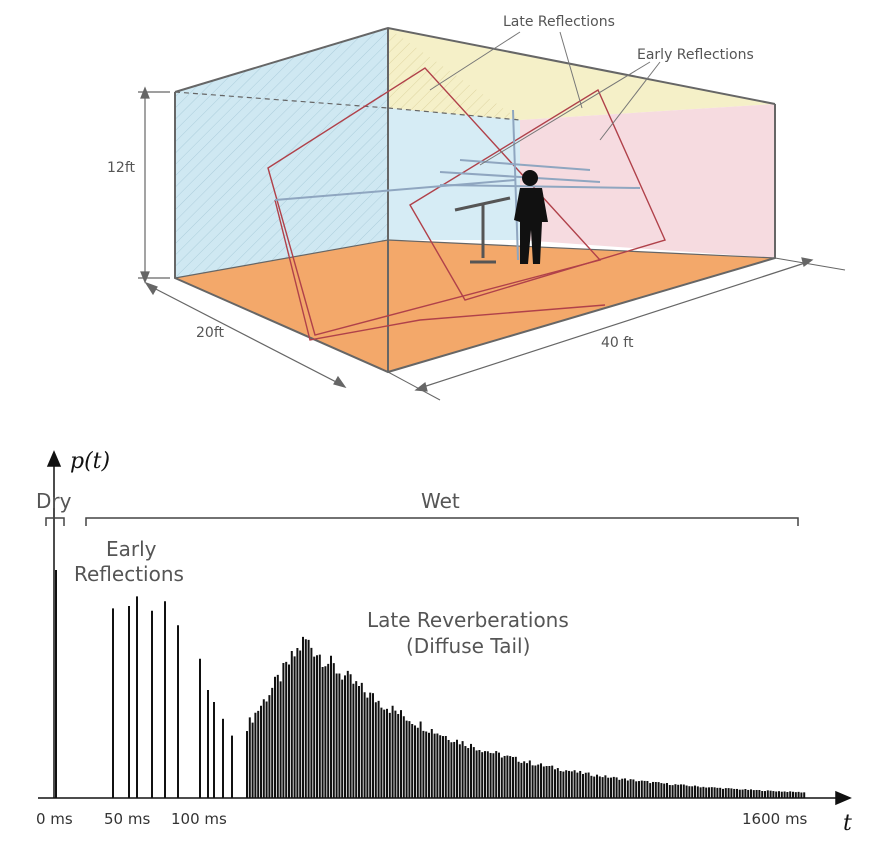 Image resolution: width=873 pixels, height=842 pixels. I want to click on tick-0ms: 0 ms, so click(54, 819).